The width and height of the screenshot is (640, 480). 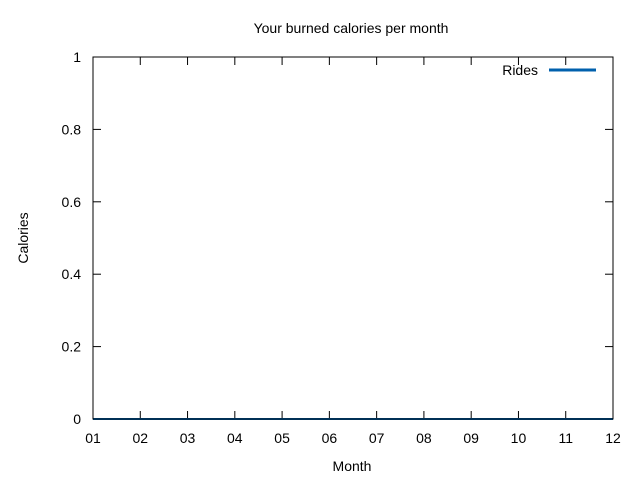 What do you see at coordinates (77, 419) in the screenshot?
I see `y-tick-label: 0` at bounding box center [77, 419].